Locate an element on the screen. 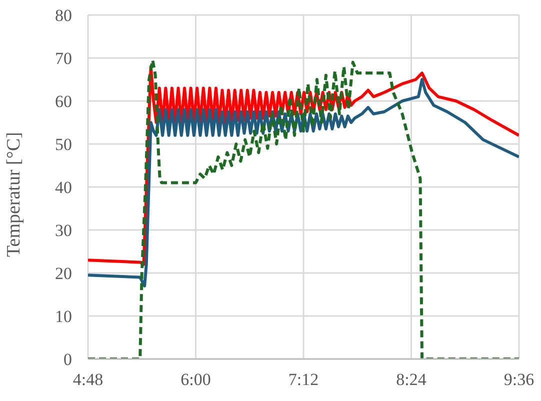  y-tick-label: 30 is located at coordinates (63, 230).